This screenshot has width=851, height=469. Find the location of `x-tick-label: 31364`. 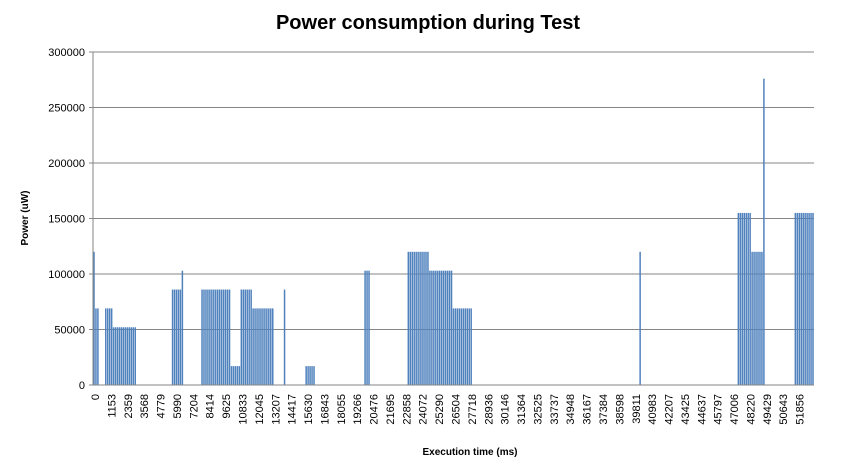

x-tick-label: 31364 is located at coordinates (522, 409).